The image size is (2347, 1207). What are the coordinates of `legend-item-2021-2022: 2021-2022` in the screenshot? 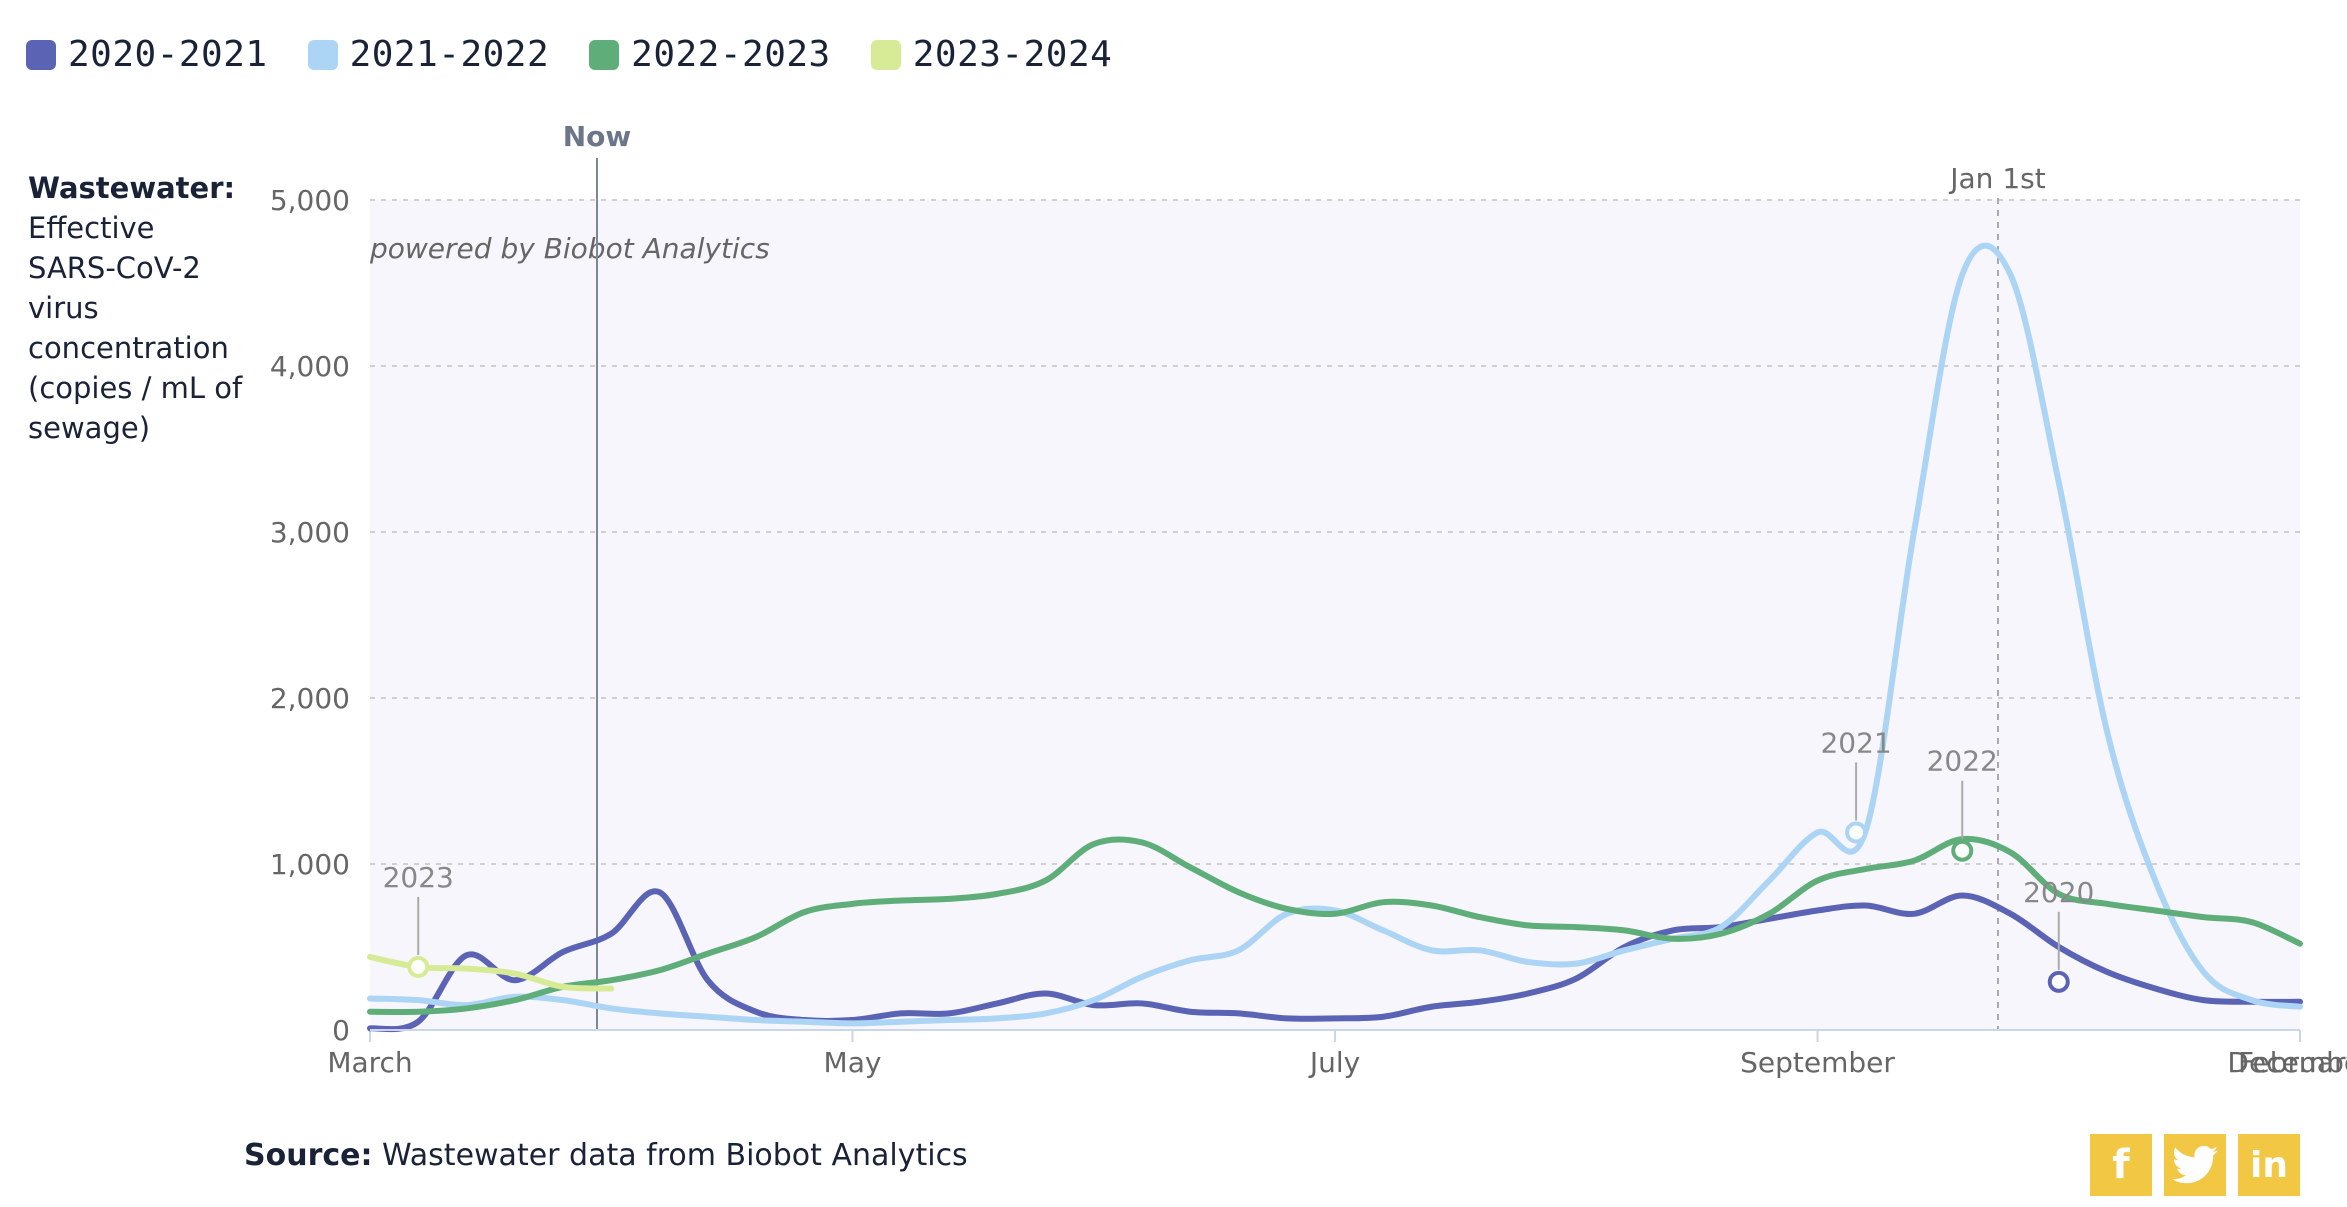 It's located at (428, 54).